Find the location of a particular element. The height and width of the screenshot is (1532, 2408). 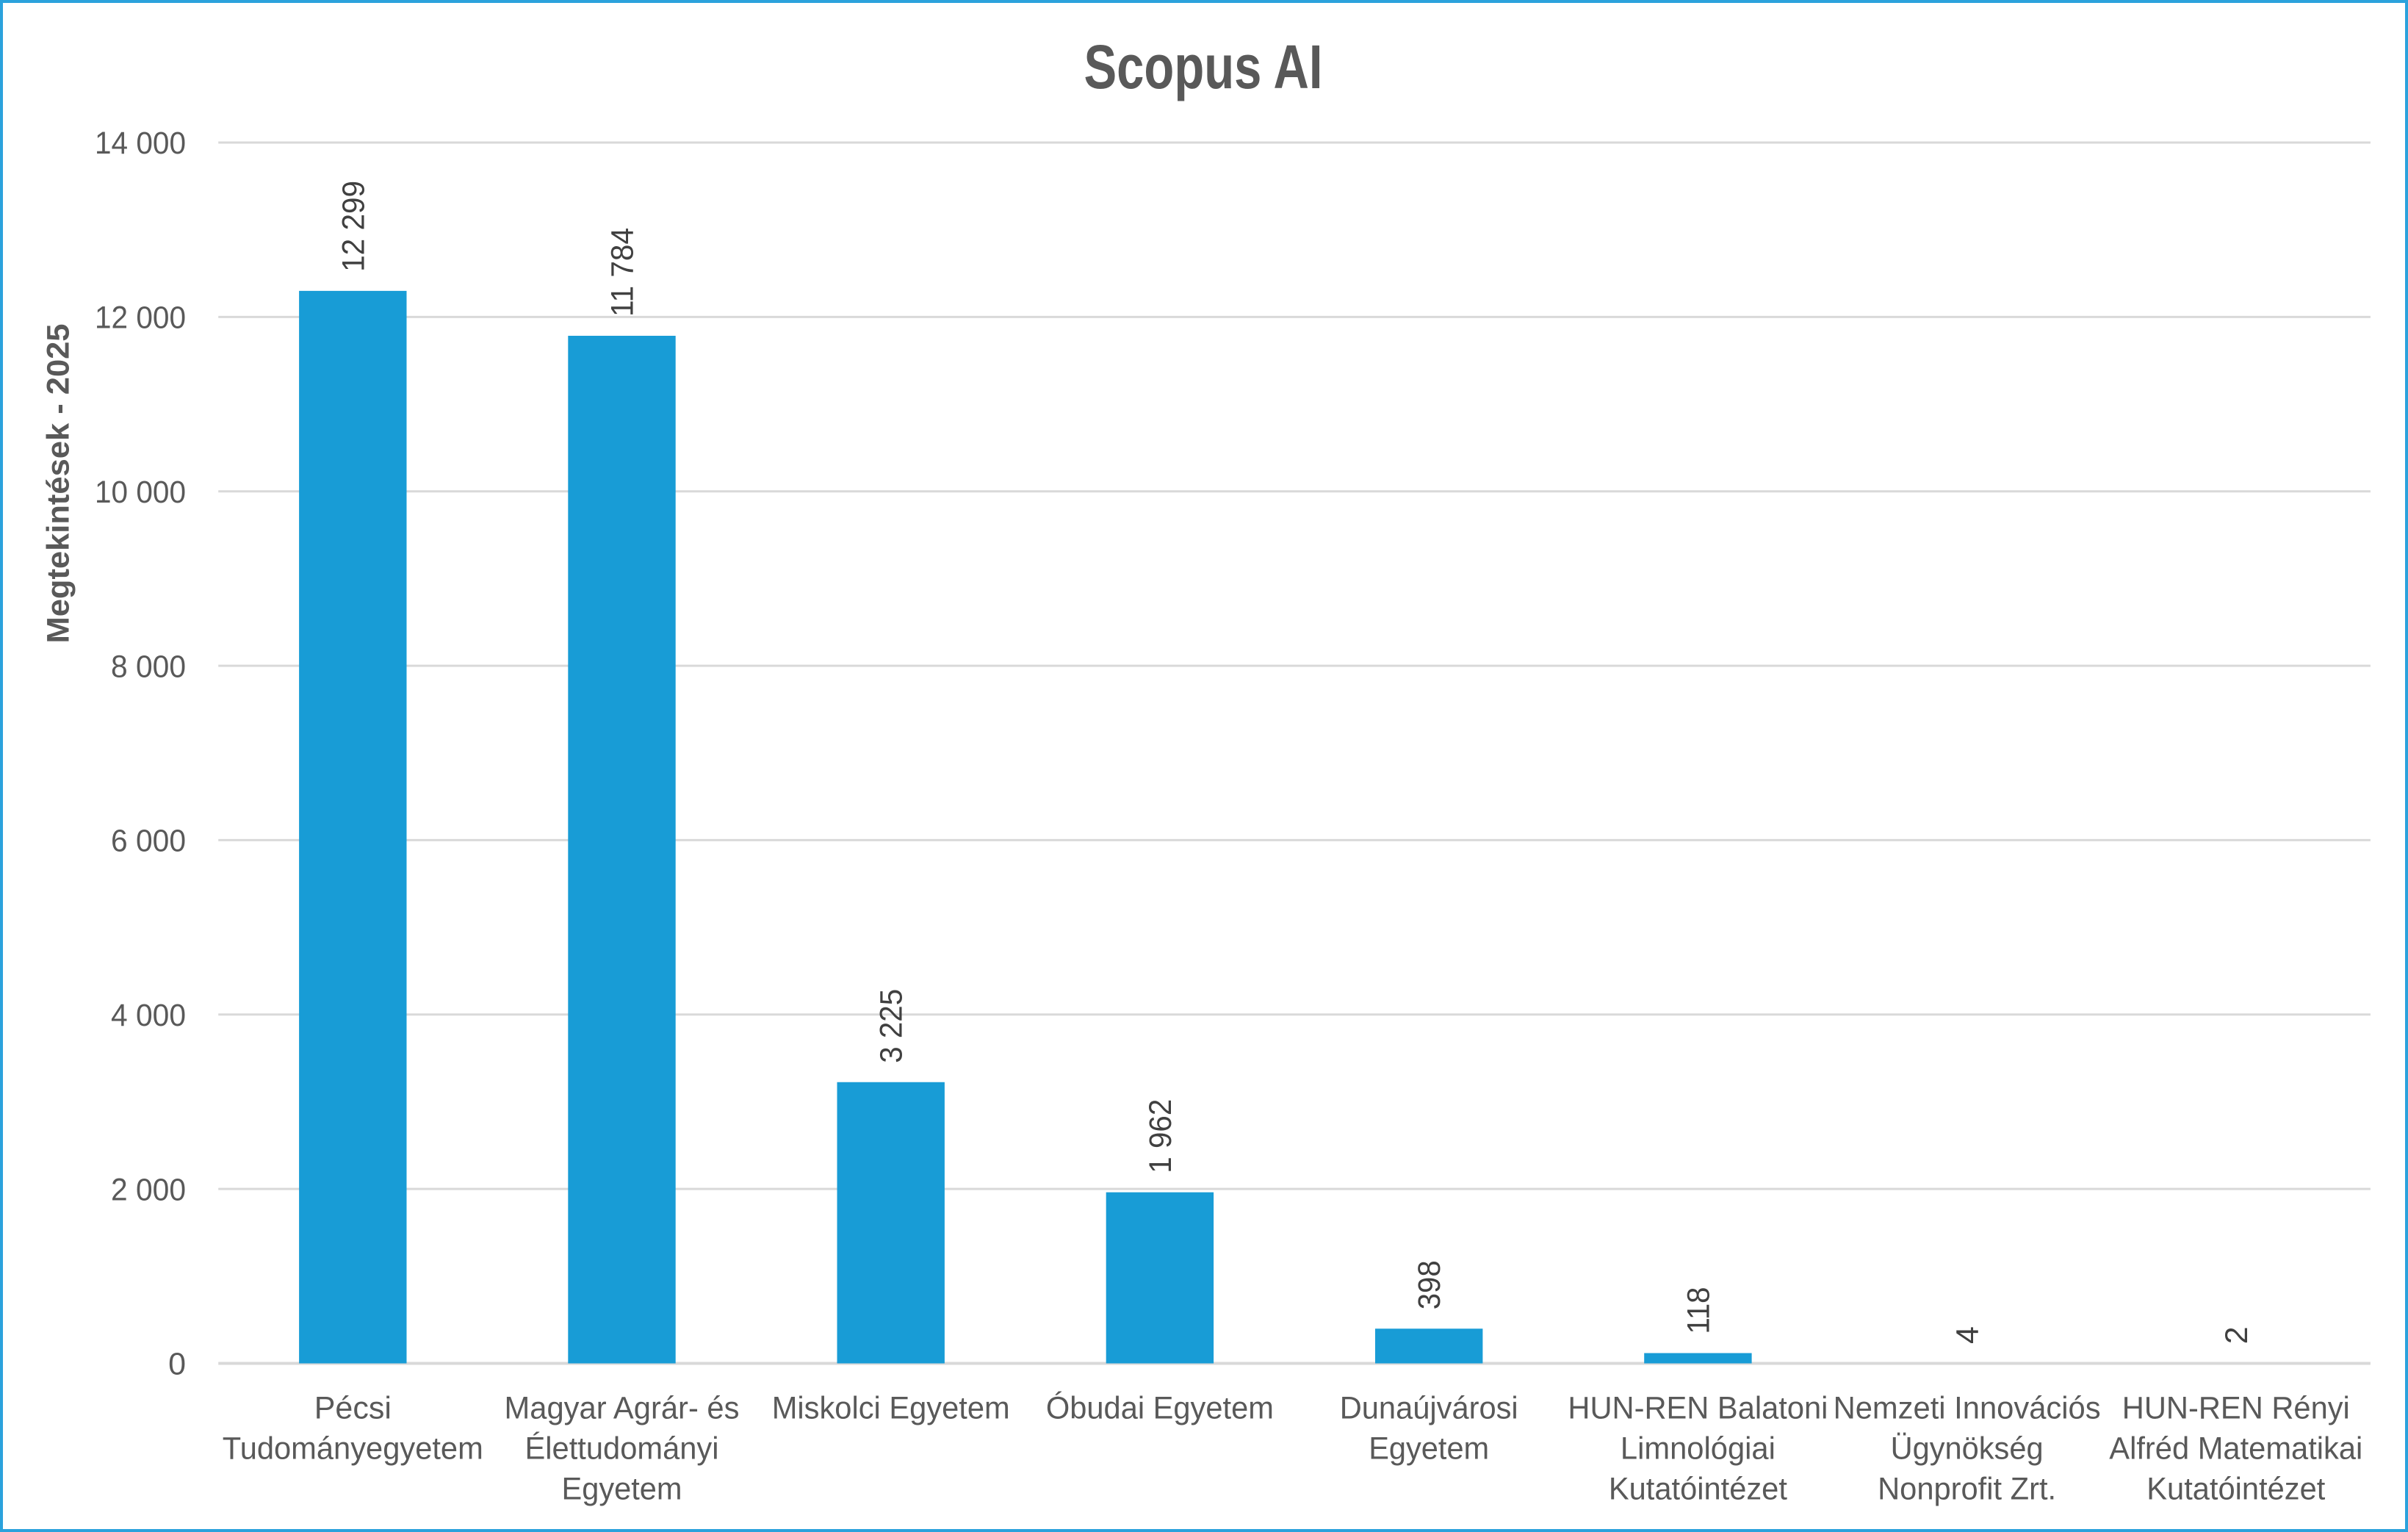

svg-text: Élettudományi is located at coordinates (622, 1449).